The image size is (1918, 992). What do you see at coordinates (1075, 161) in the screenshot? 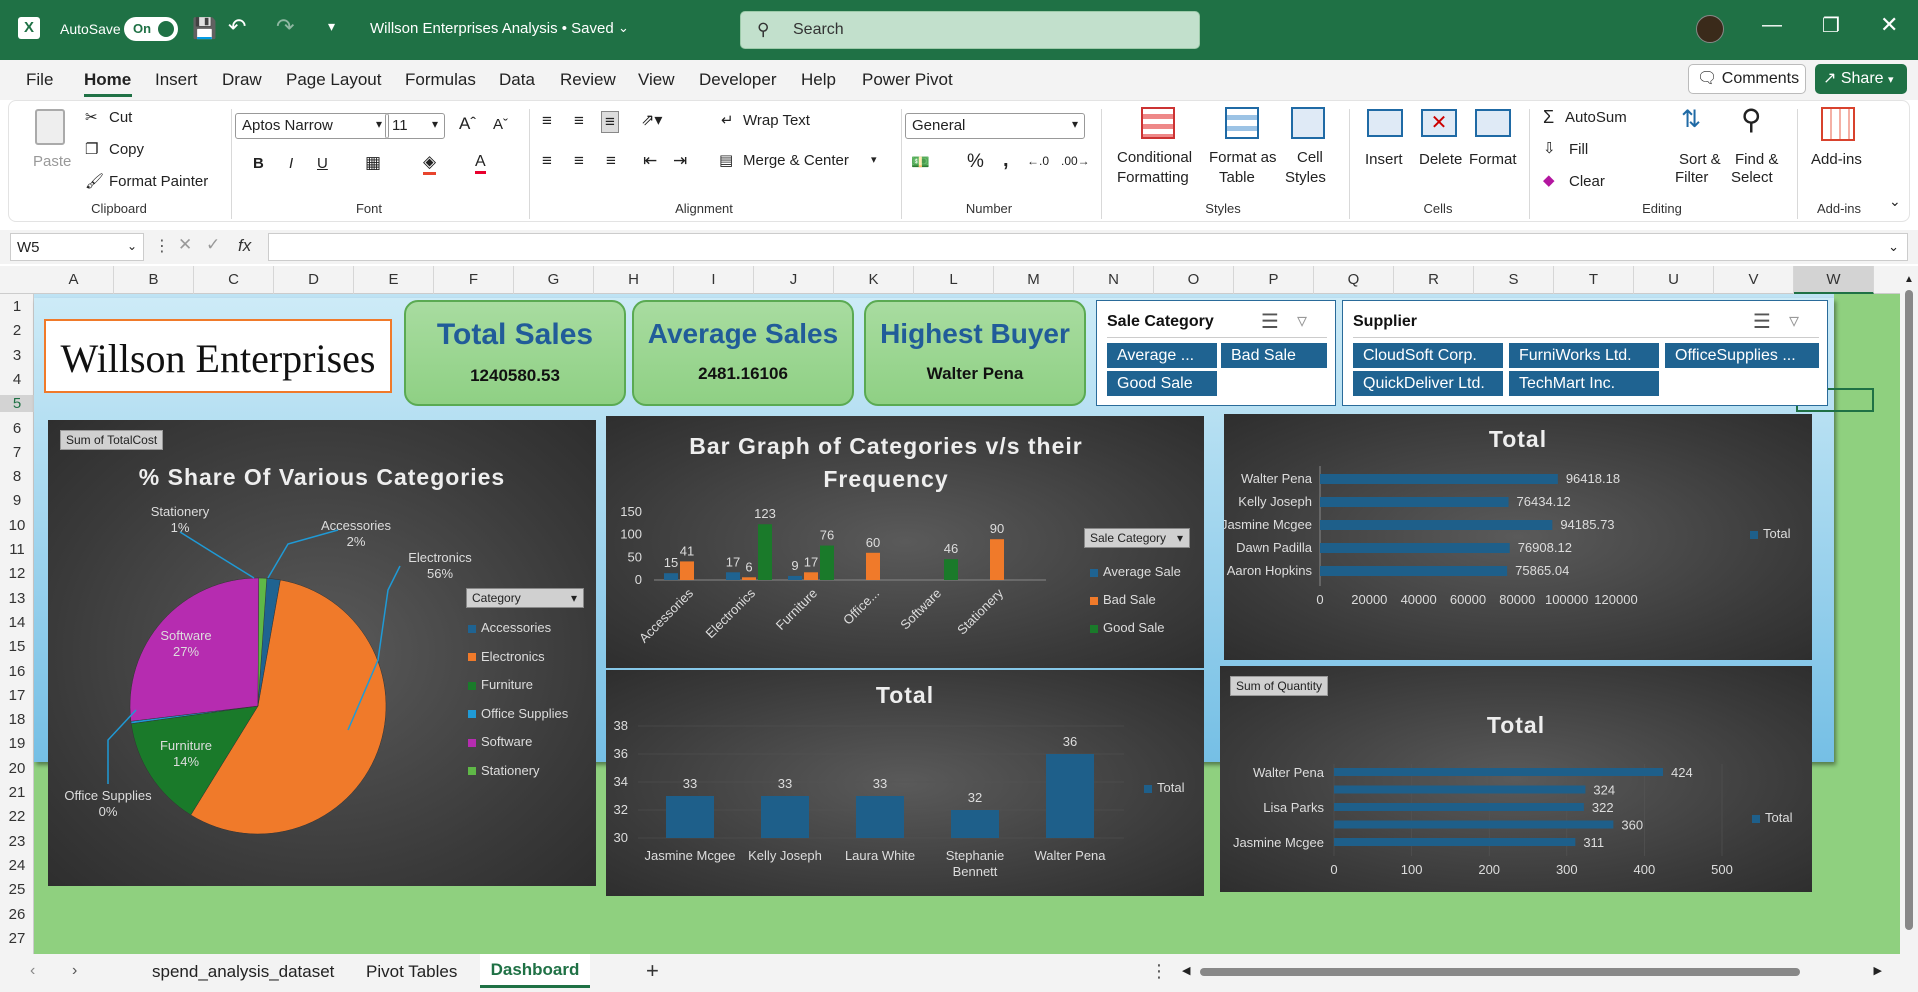
I see `decrease-decimal-icon: .00→` at bounding box center [1075, 161].